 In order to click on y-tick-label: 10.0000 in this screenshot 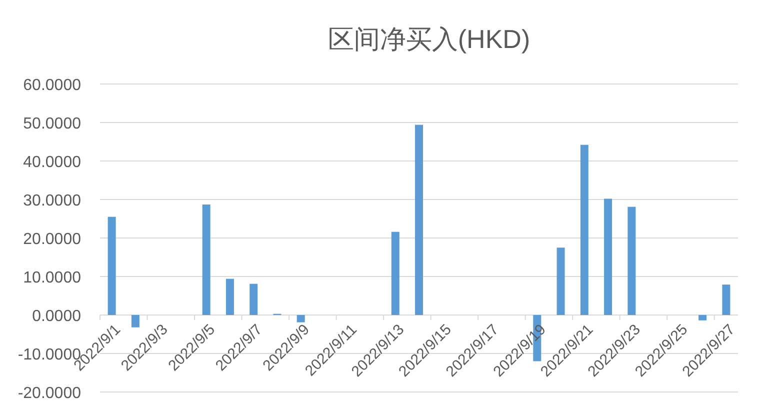, I will do `click(52, 278)`.